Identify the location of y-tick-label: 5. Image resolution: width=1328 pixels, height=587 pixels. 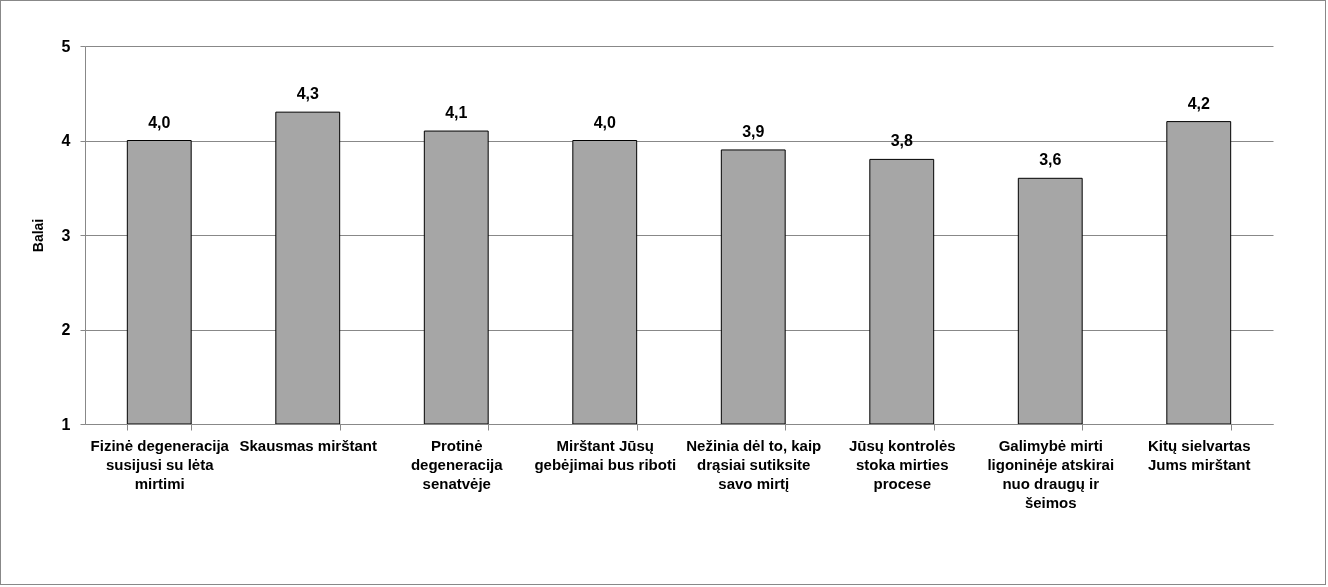
(66, 46).